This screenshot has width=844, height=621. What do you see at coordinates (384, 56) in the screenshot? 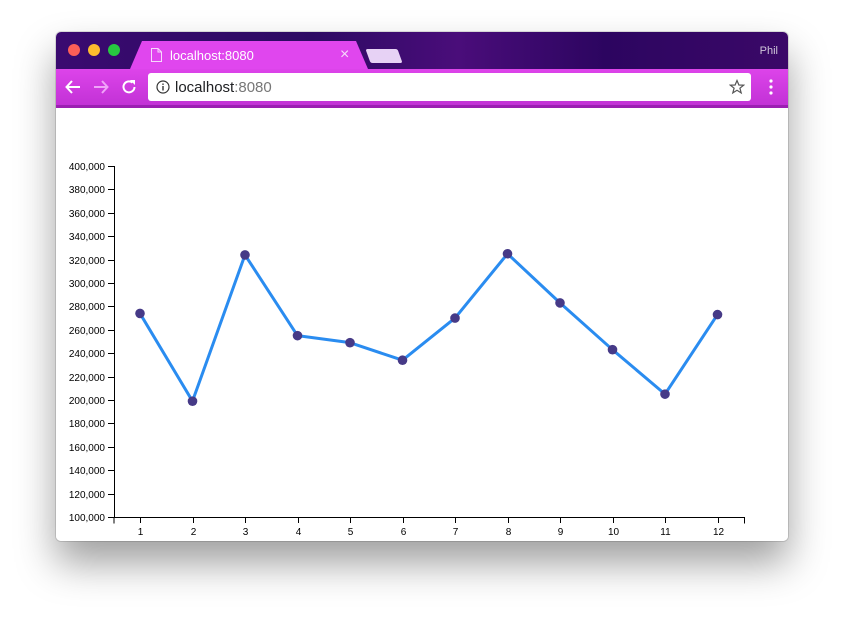
I see `new-tab-button` at bounding box center [384, 56].